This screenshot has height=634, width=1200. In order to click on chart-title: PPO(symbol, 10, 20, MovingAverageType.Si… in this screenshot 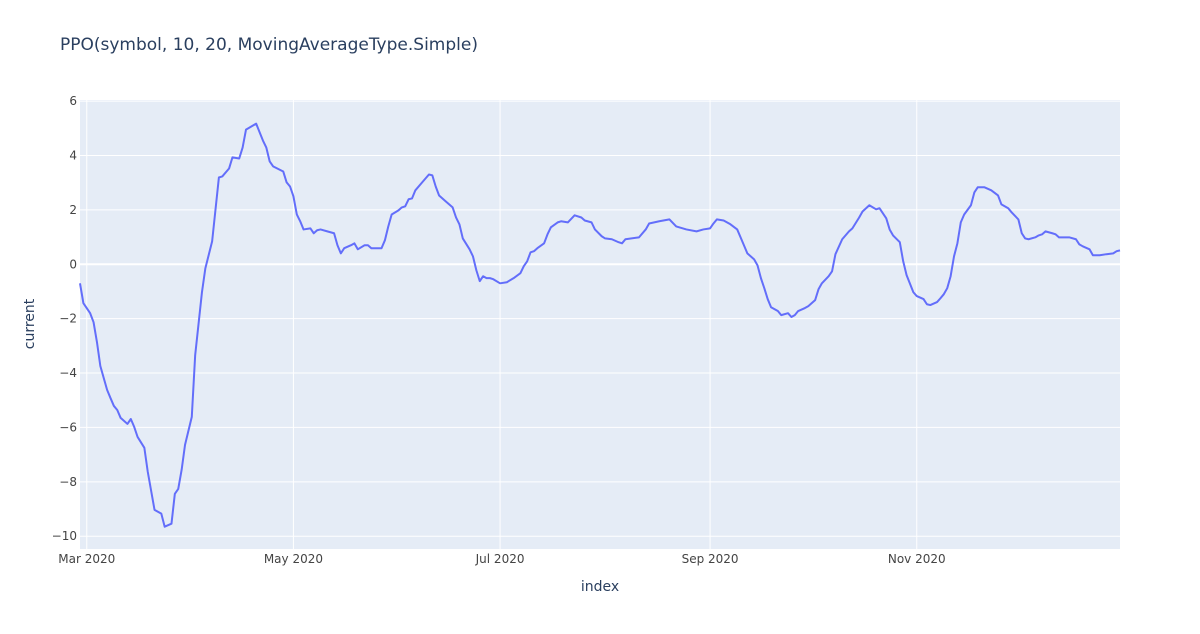, I will do `click(269, 45)`.